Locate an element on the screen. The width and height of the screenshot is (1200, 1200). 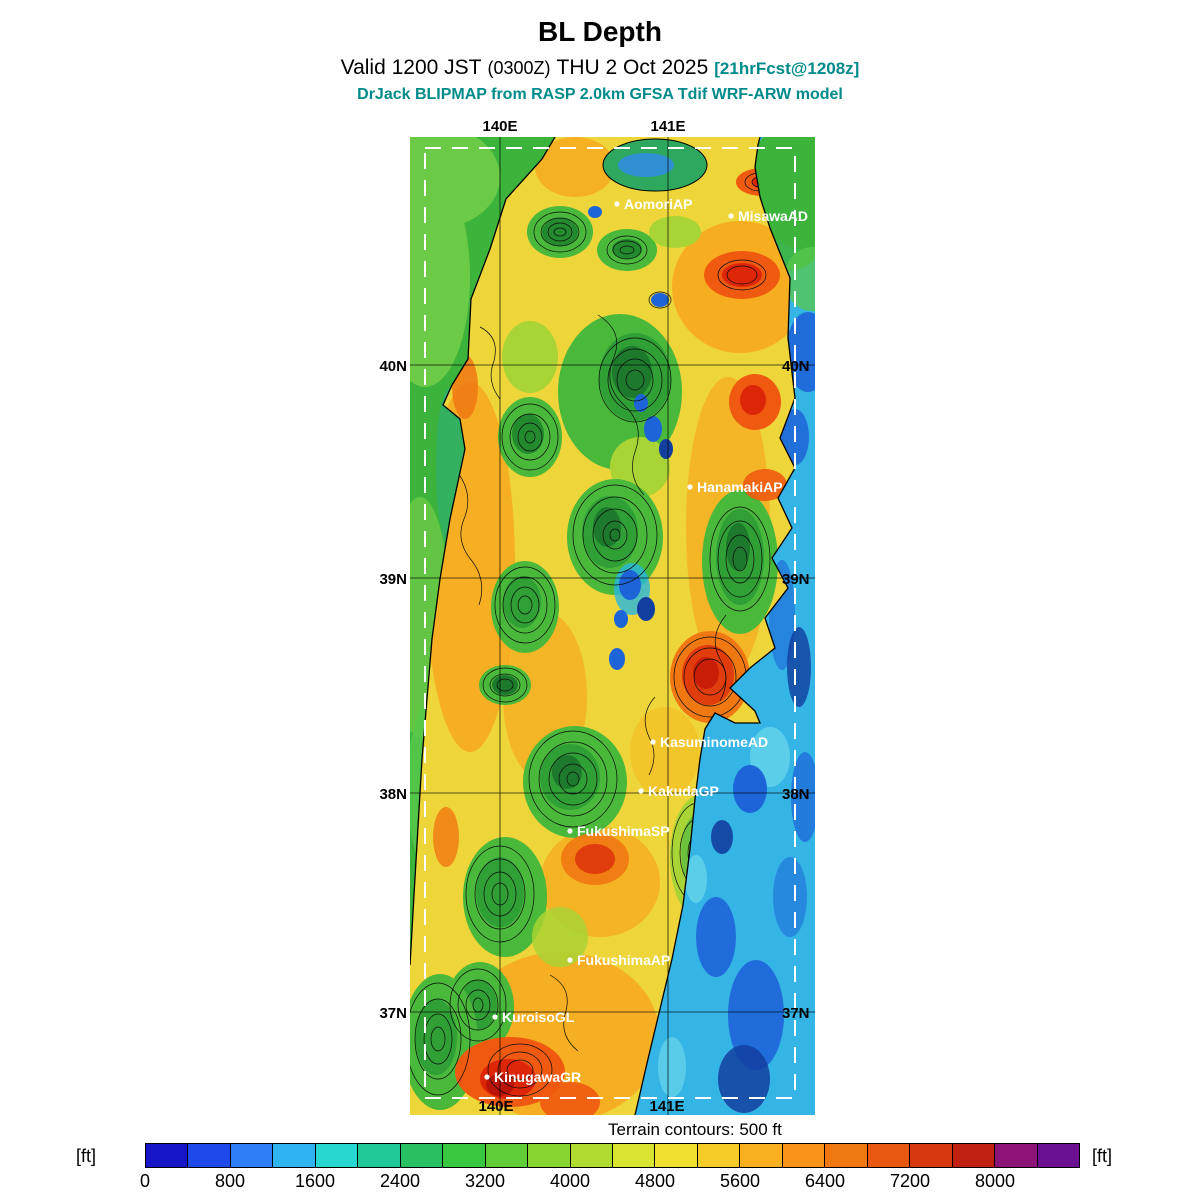
station-label-kasuminomead: KasuminomeAD is located at coordinates (714, 742).